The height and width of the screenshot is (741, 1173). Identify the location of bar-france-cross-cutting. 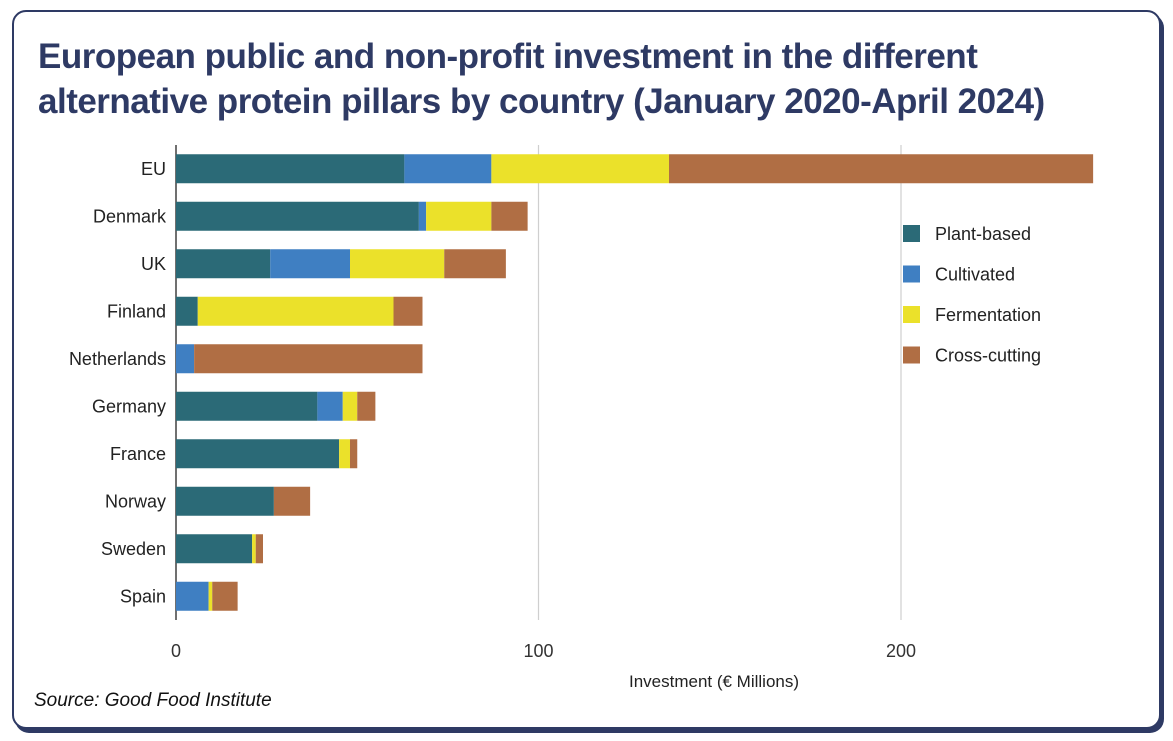
(354, 454).